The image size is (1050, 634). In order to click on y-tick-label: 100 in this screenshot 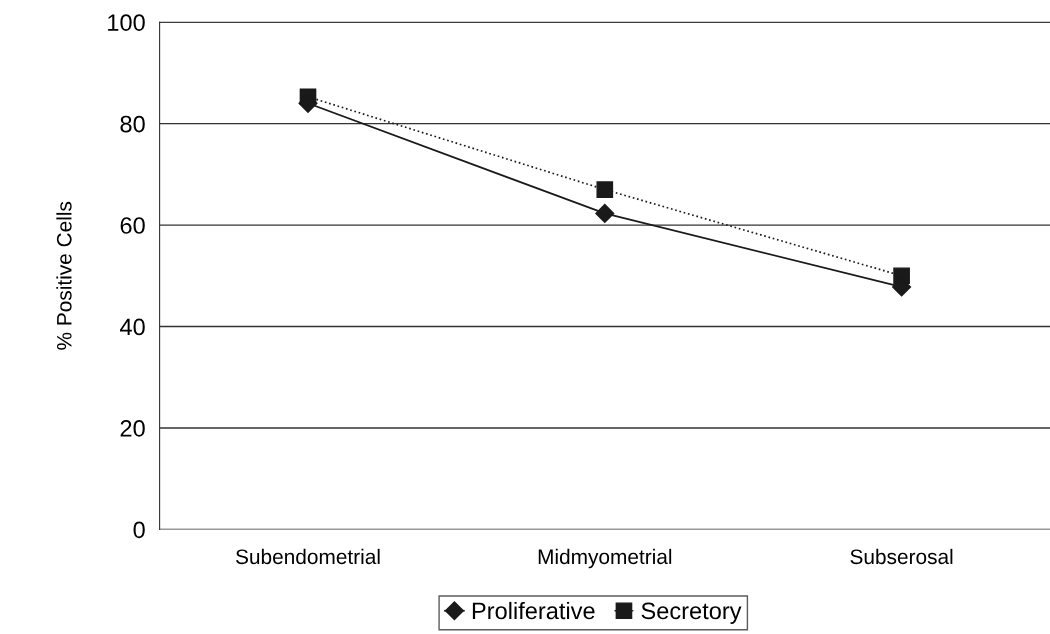, I will do `click(126, 22)`.